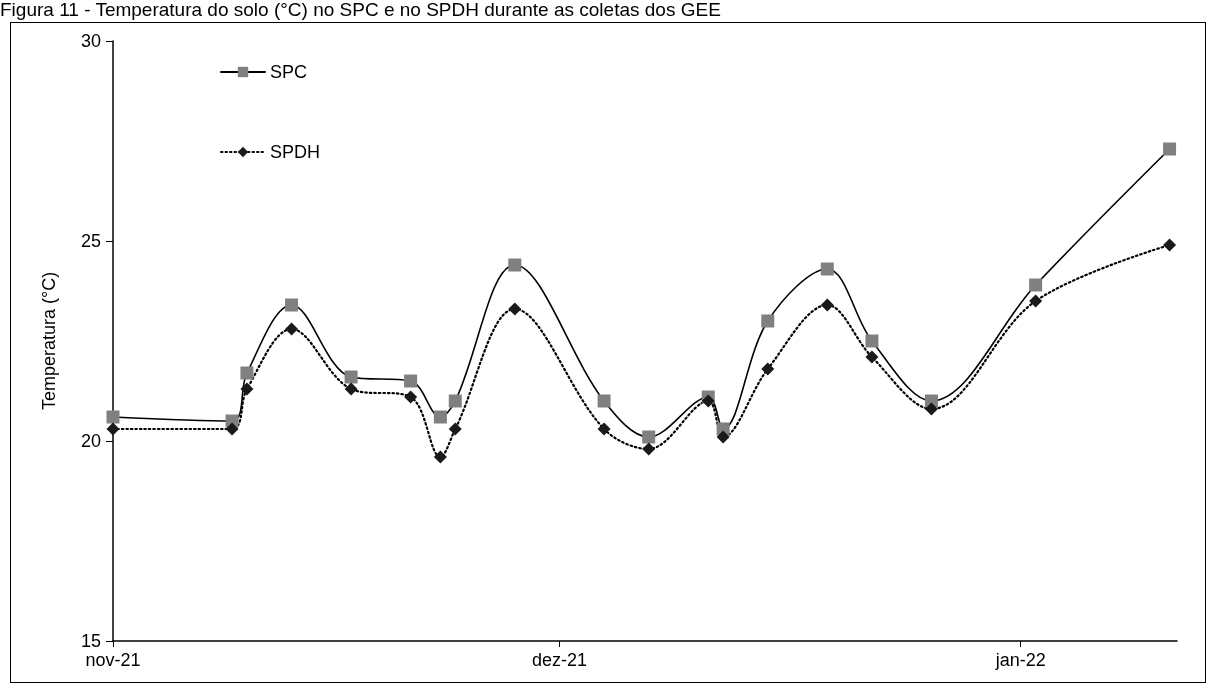 This screenshot has height=685, width=1208. What do you see at coordinates (113, 660) in the screenshot?
I see `x-tick-label: nov-21` at bounding box center [113, 660].